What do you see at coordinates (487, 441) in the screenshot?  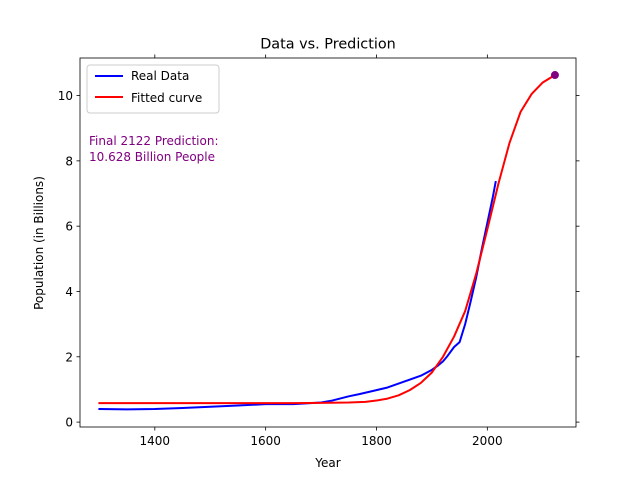 I see `x-tick-label: 2000` at bounding box center [487, 441].